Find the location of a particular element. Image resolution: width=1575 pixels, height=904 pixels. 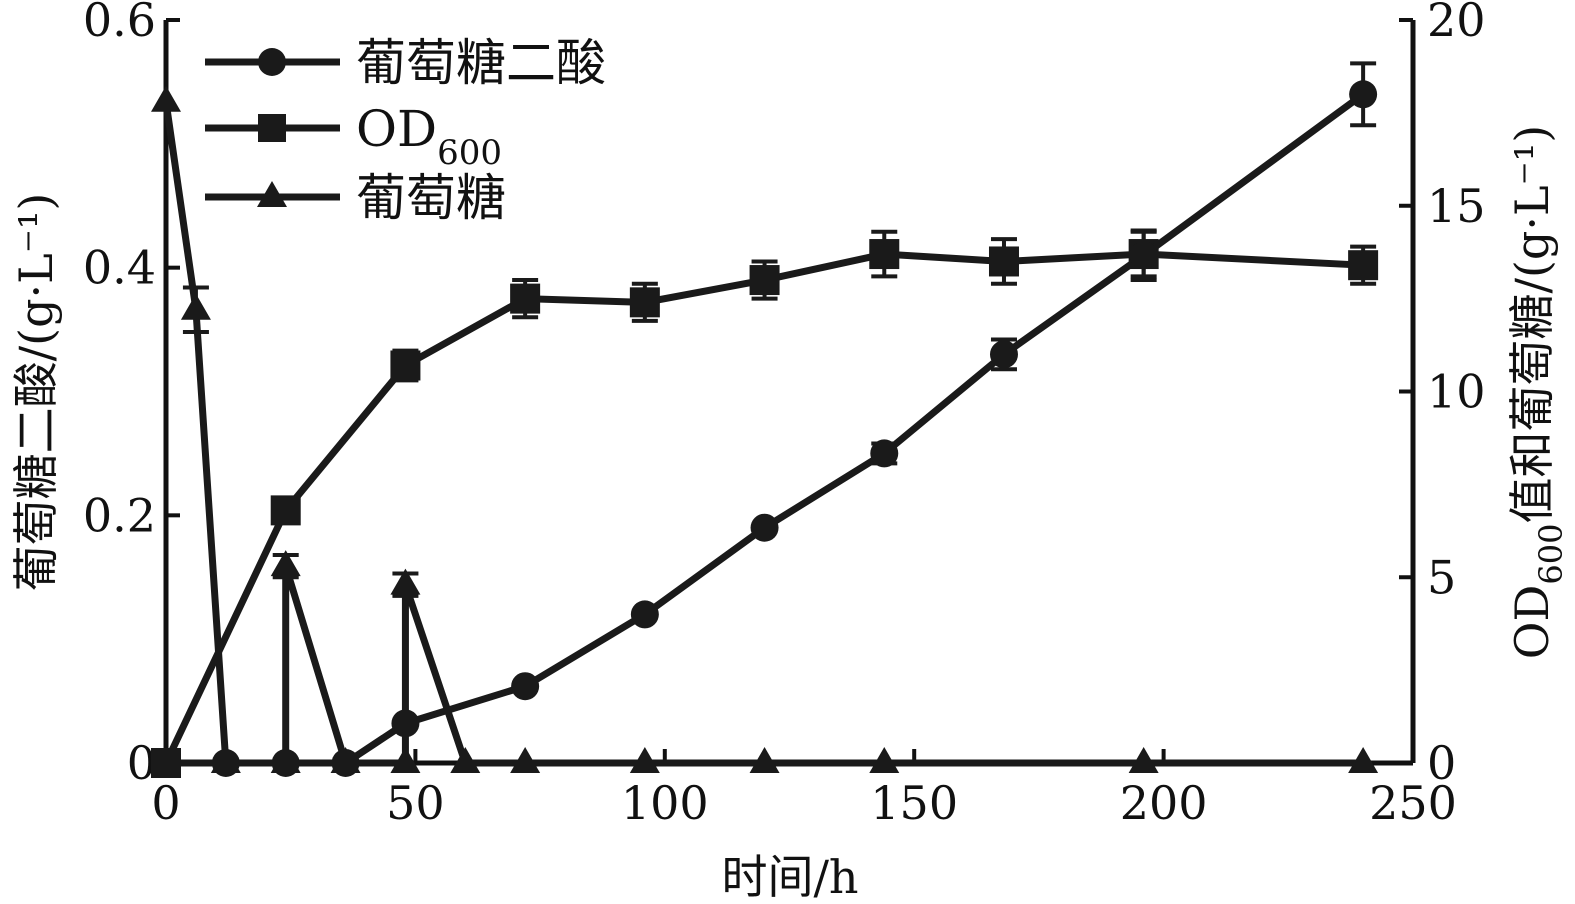

legend-label-glucaric-acid: 葡萄糖二酸 is located at coordinates (481, 63).